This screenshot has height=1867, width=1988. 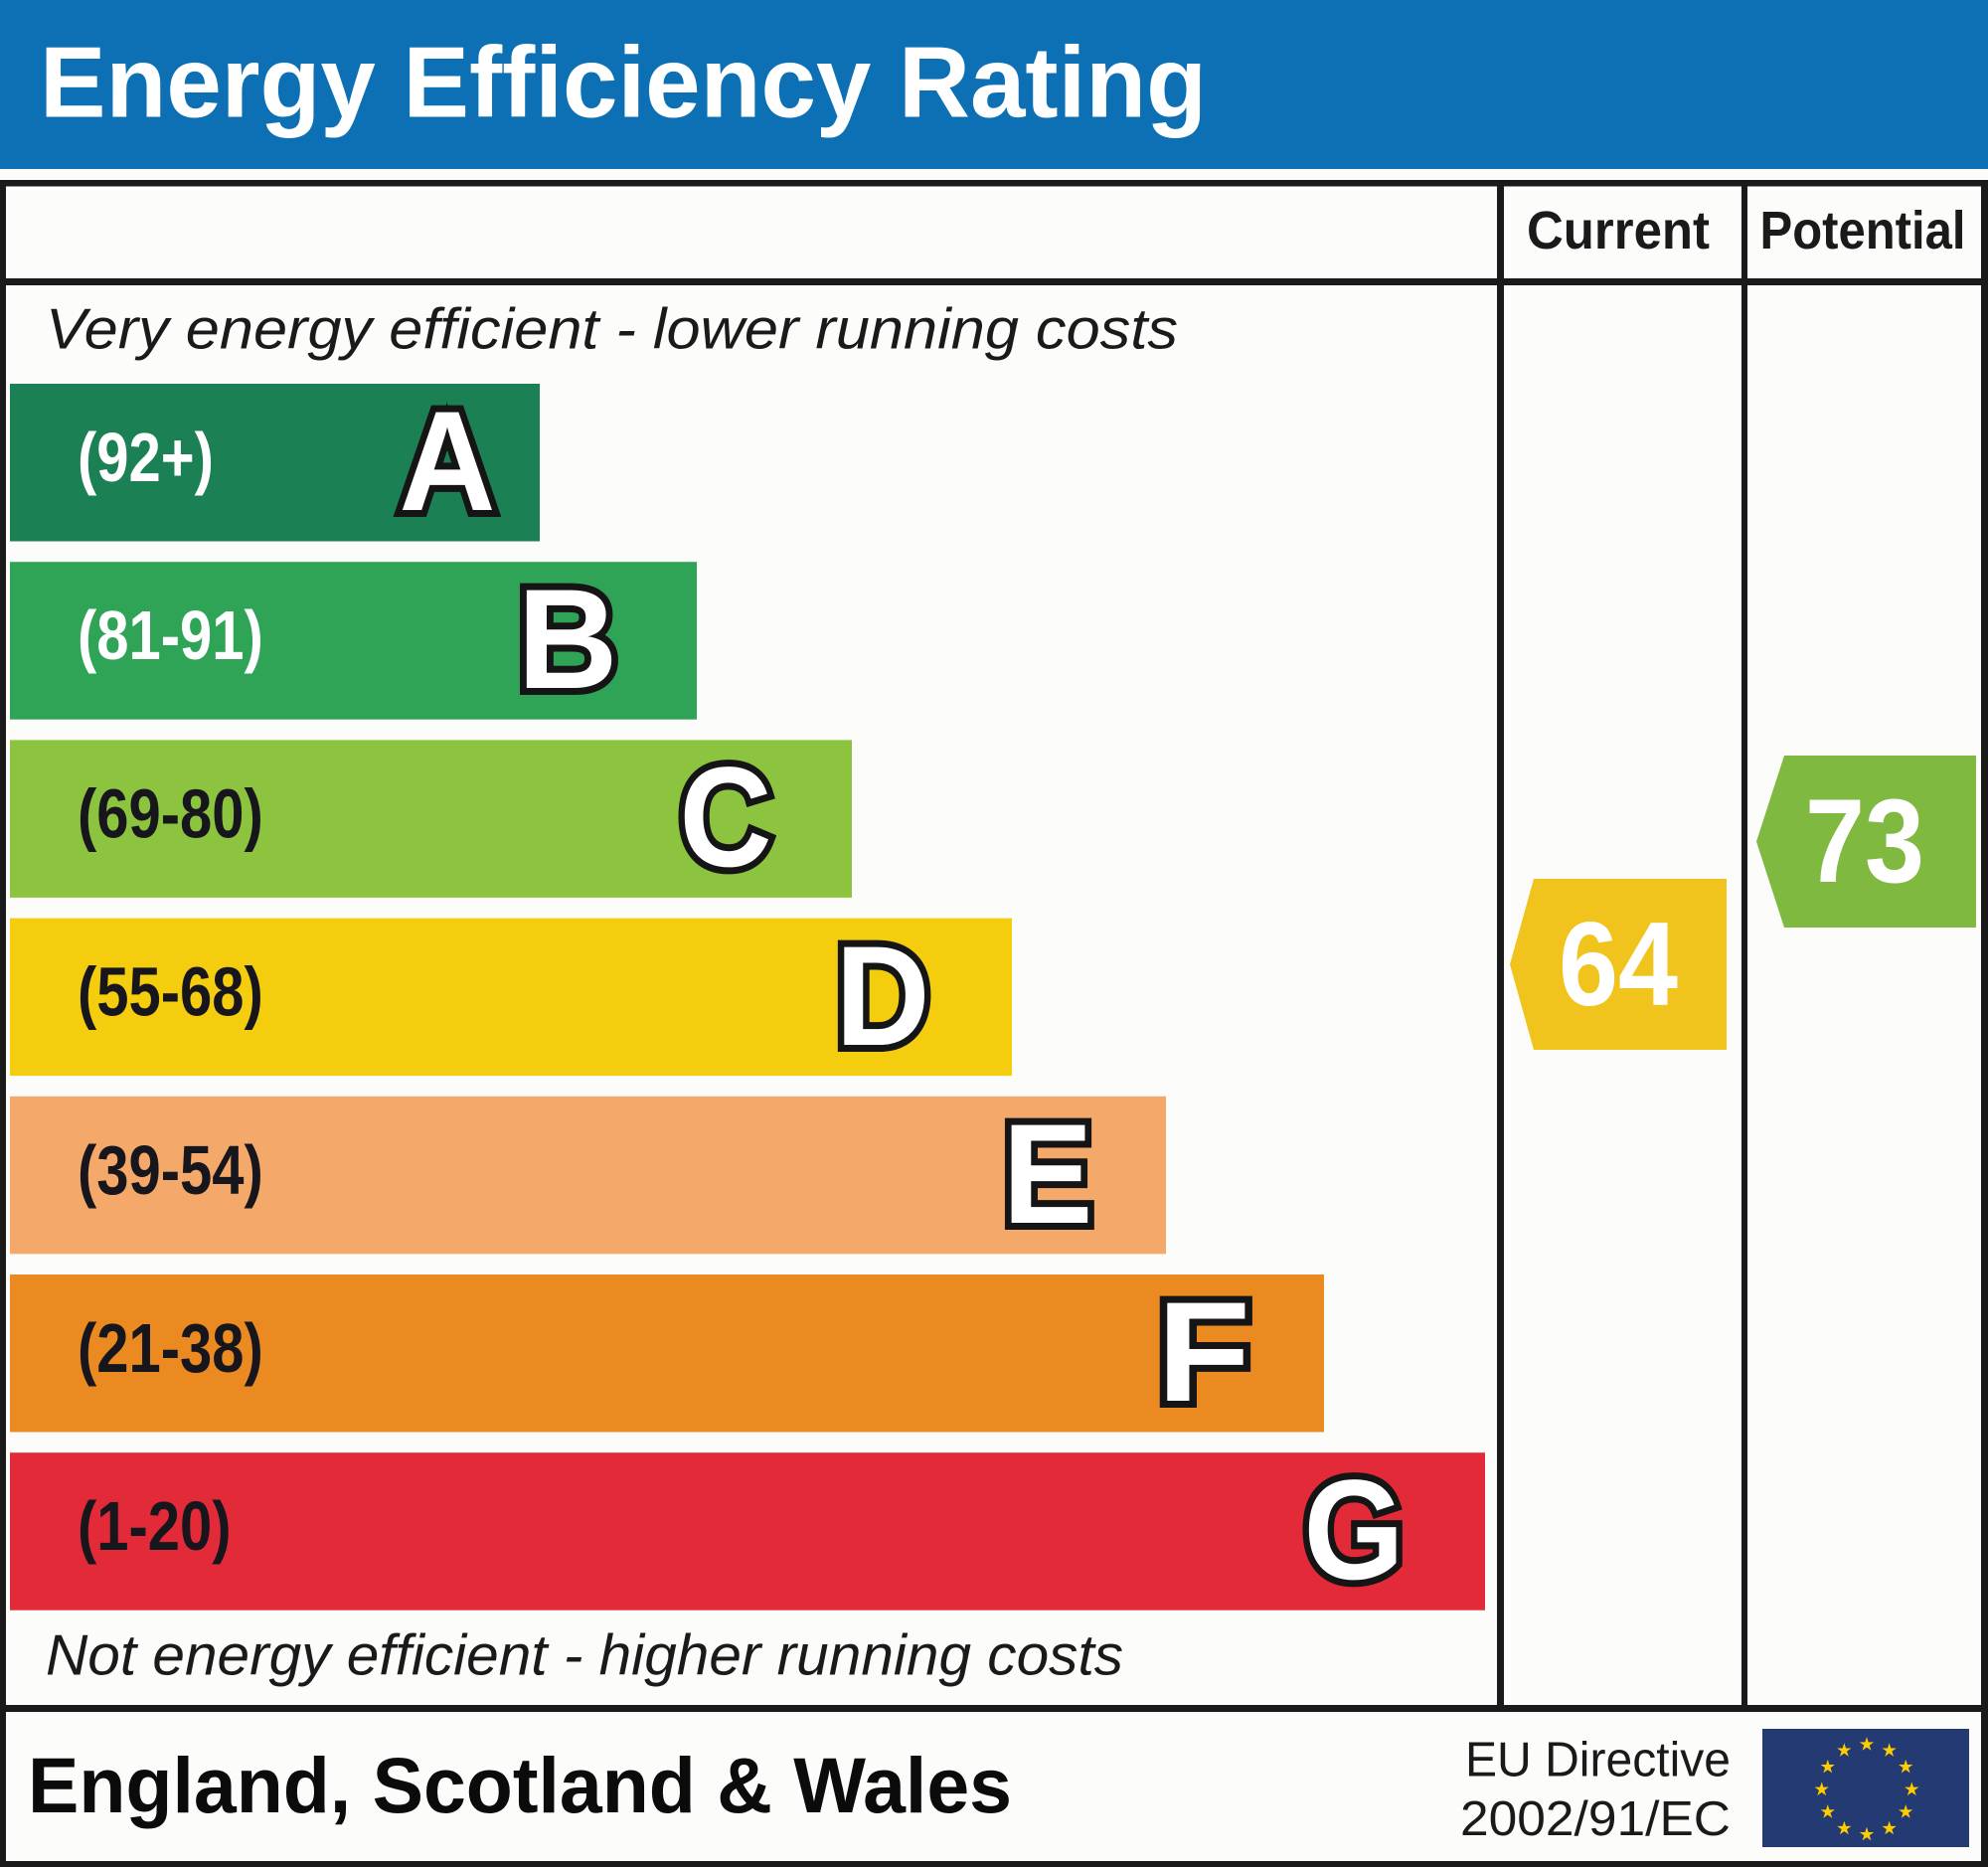 I want to click on svg-text: G, so click(x=1354, y=1530).